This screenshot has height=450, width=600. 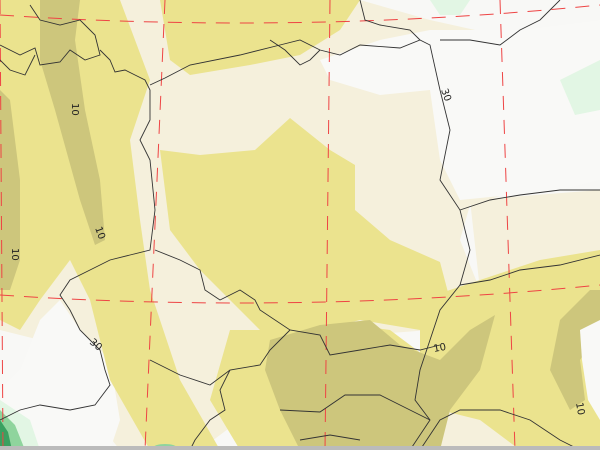 I want to click on field-white-sw, so click(x=60, y=375).